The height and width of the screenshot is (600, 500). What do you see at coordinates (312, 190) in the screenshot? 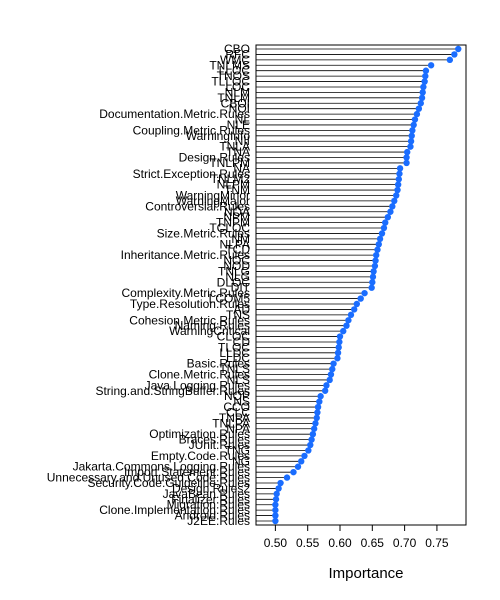
I see `dotplot-row: TNM` at bounding box center [312, 190].